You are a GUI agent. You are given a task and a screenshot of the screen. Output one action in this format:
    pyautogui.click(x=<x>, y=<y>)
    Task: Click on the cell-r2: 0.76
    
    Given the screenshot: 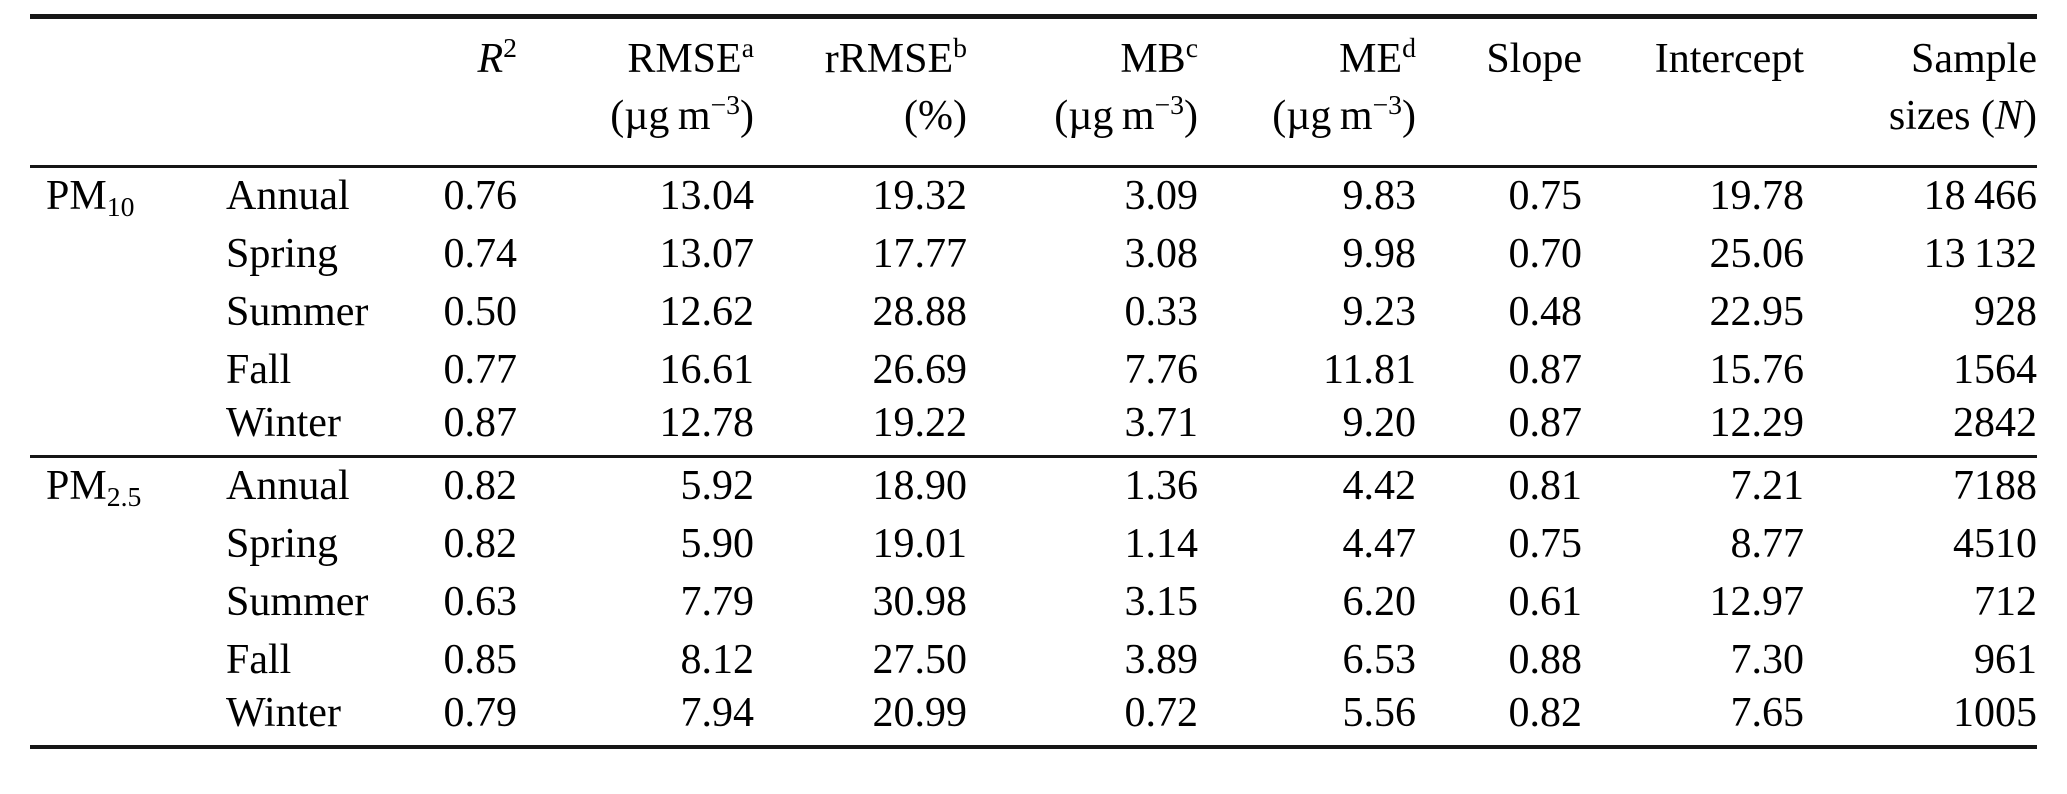 What is the action you would take?
    pyautogui.click(x=480, y=196)
    